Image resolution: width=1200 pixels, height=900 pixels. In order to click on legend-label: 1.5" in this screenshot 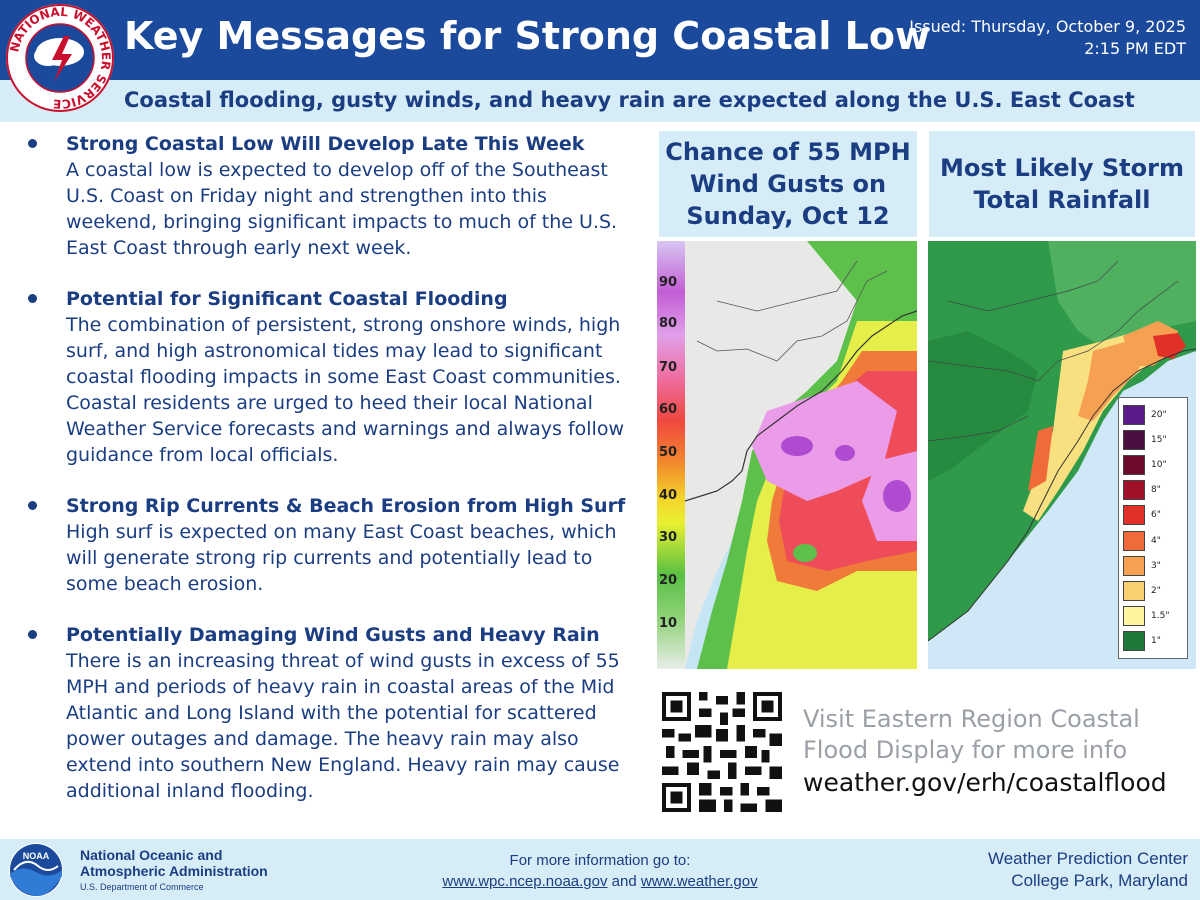, I will do `click(1160, 616)`.